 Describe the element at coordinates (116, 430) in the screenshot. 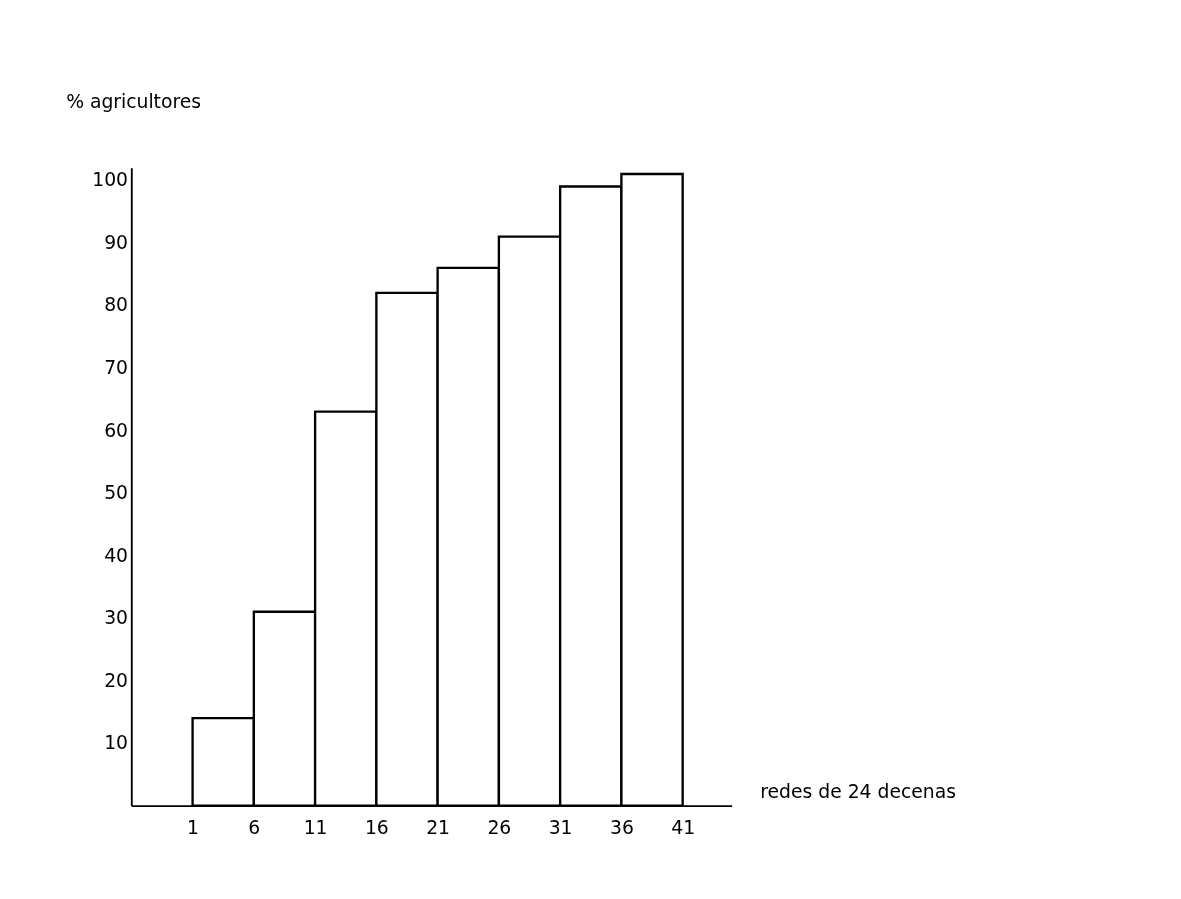

I see `y-tick-label: 60` at that location.